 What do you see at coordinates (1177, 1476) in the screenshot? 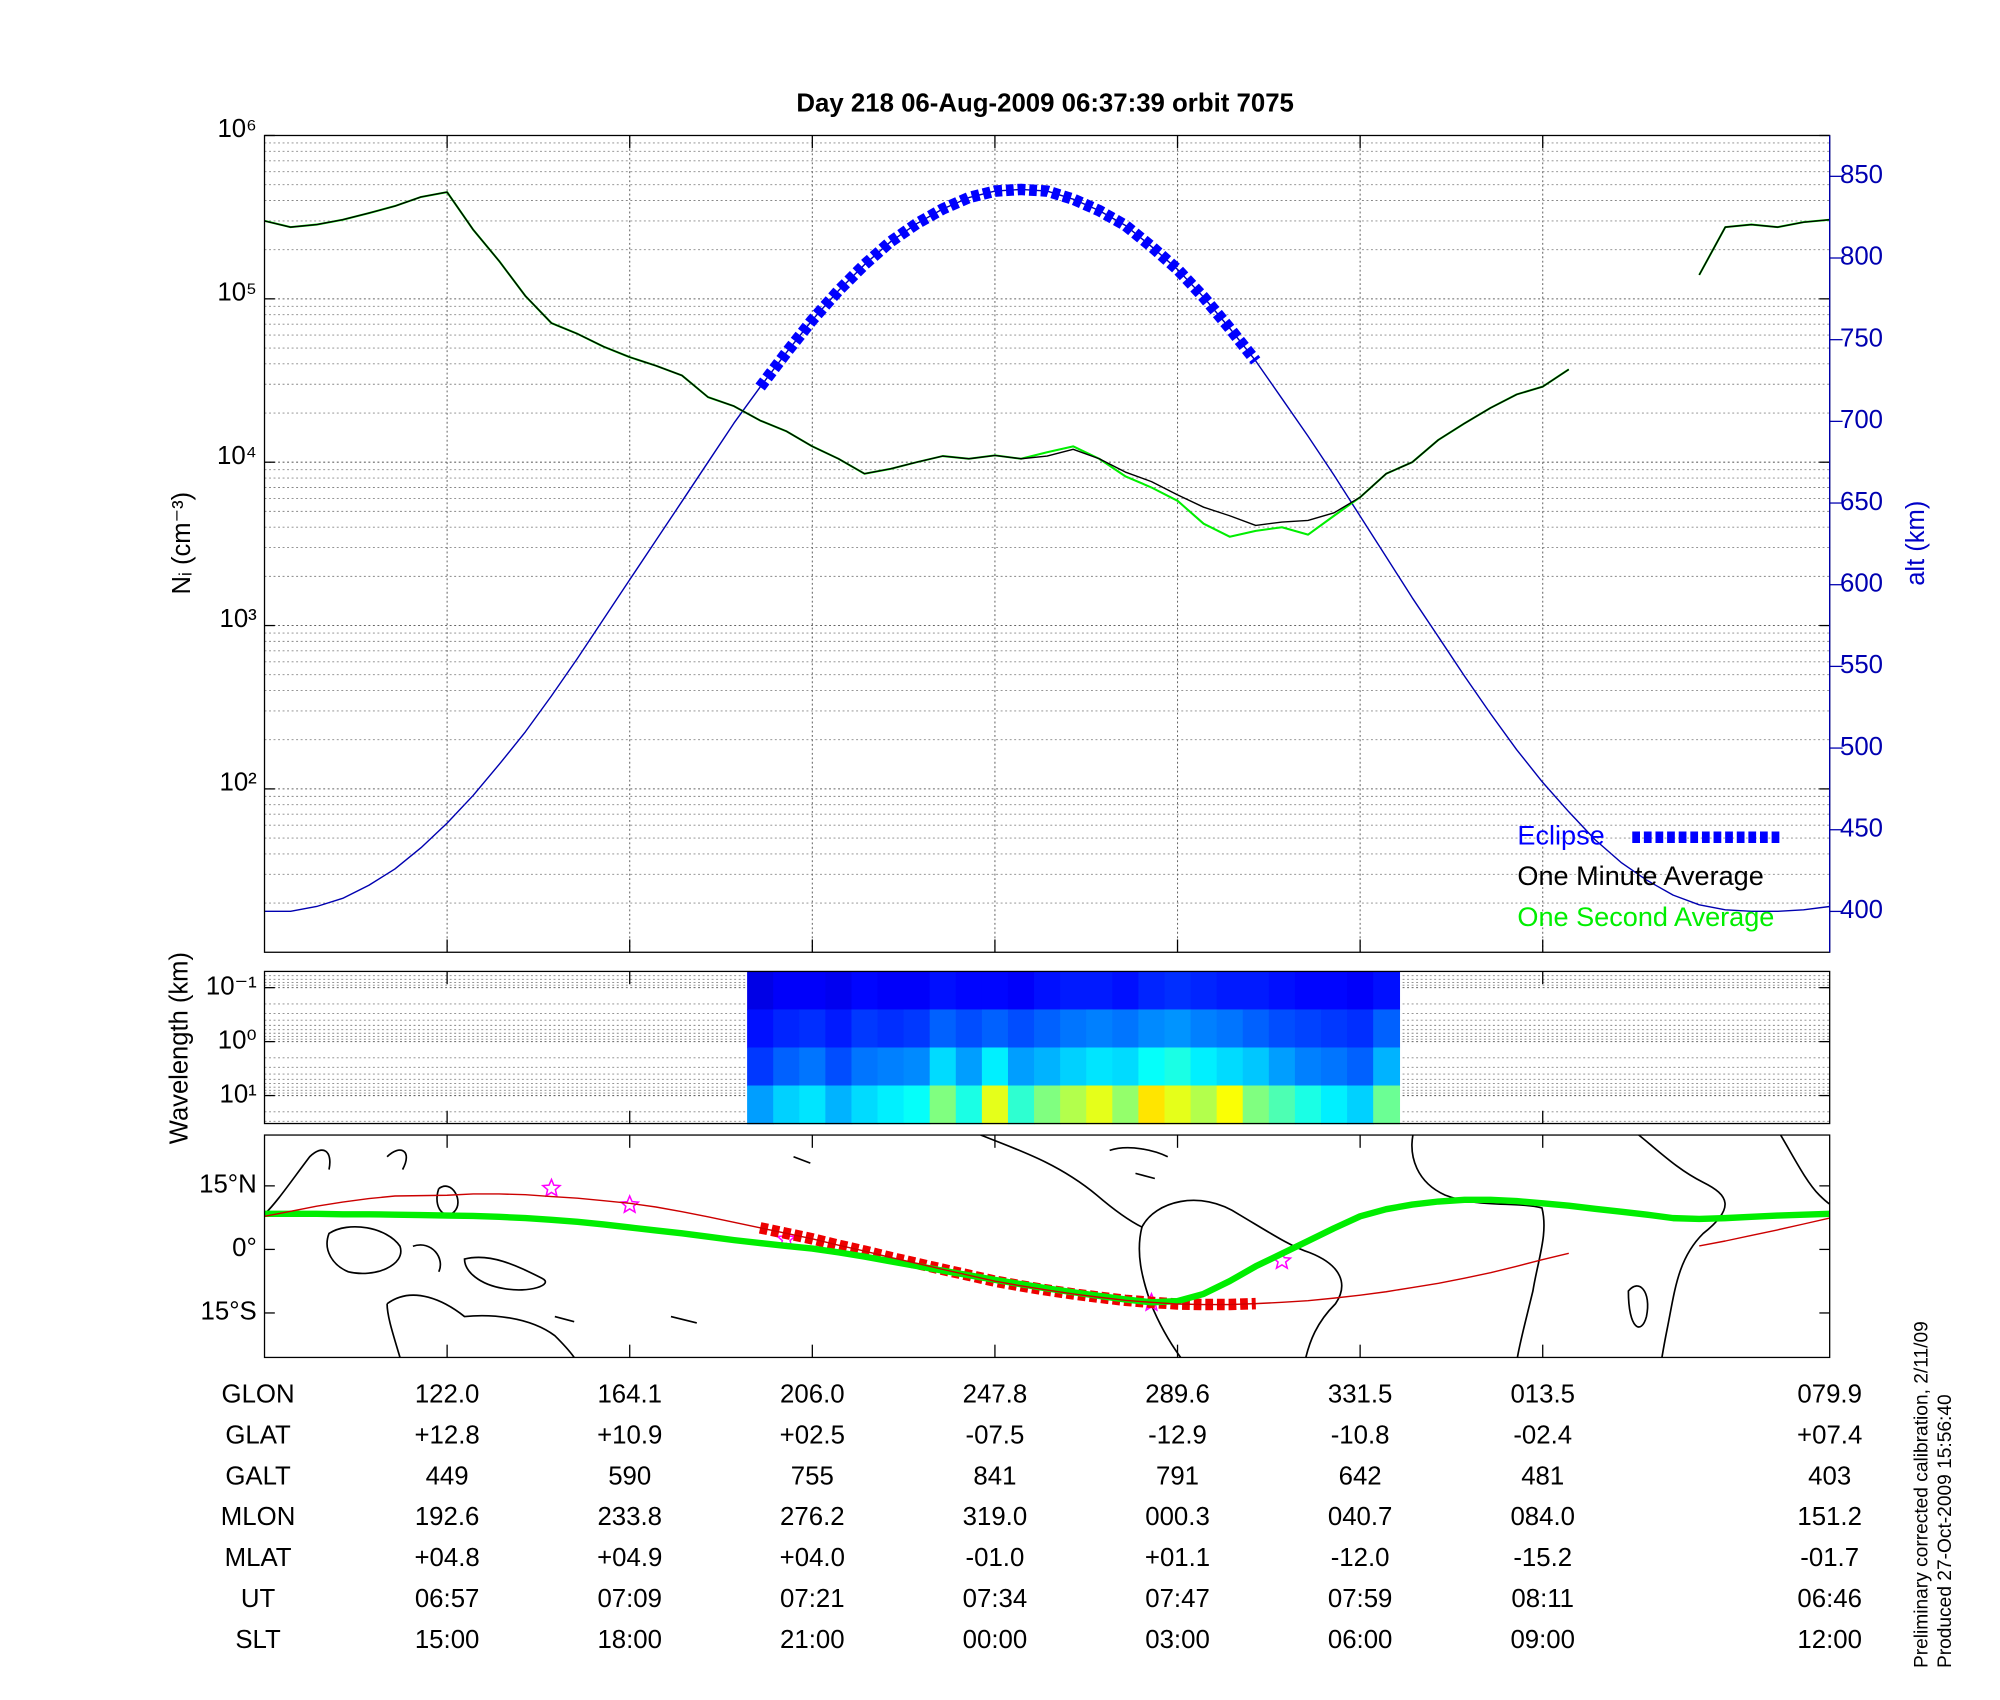
I see `table-cell: 791` at bounding box center [1177, 1476].